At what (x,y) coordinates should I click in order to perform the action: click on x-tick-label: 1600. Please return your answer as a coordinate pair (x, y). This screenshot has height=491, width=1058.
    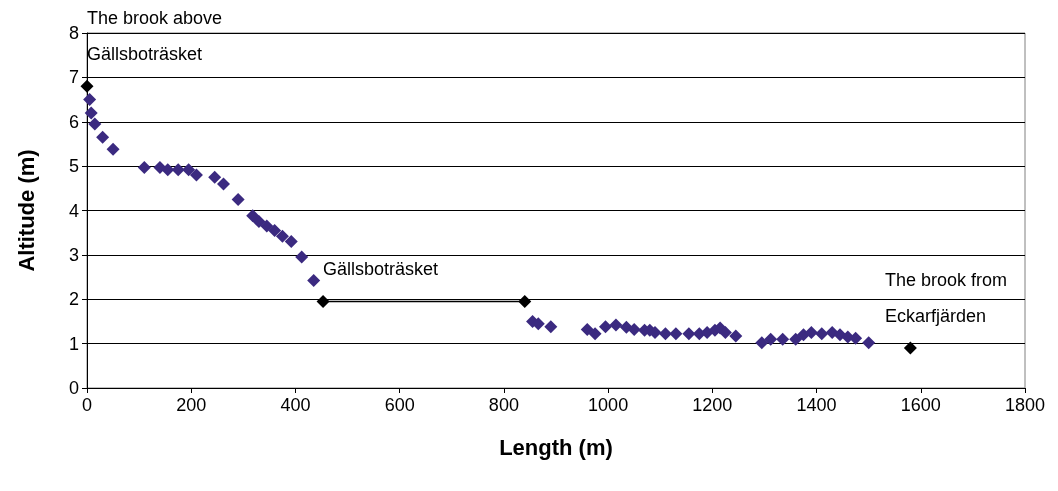
    Looking at the image, I should click on (920, 405).